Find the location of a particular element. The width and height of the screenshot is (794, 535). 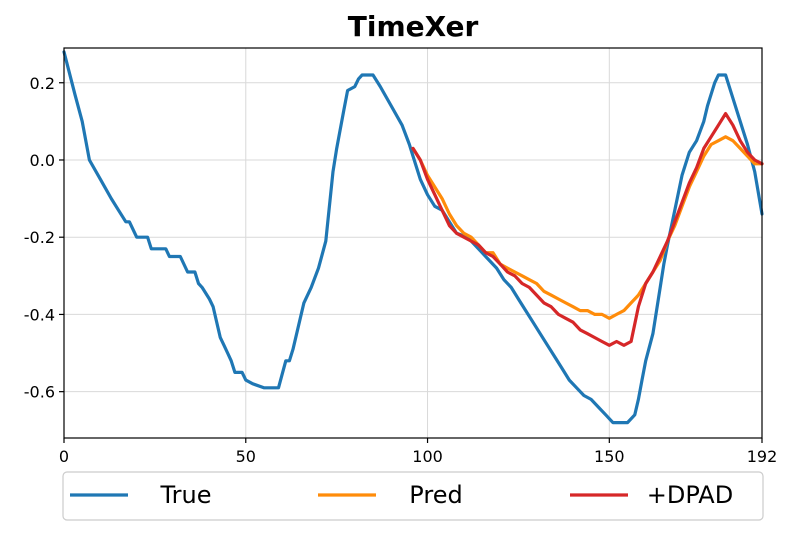

chart-title: TimeXer is located at coordinates (413, 26).